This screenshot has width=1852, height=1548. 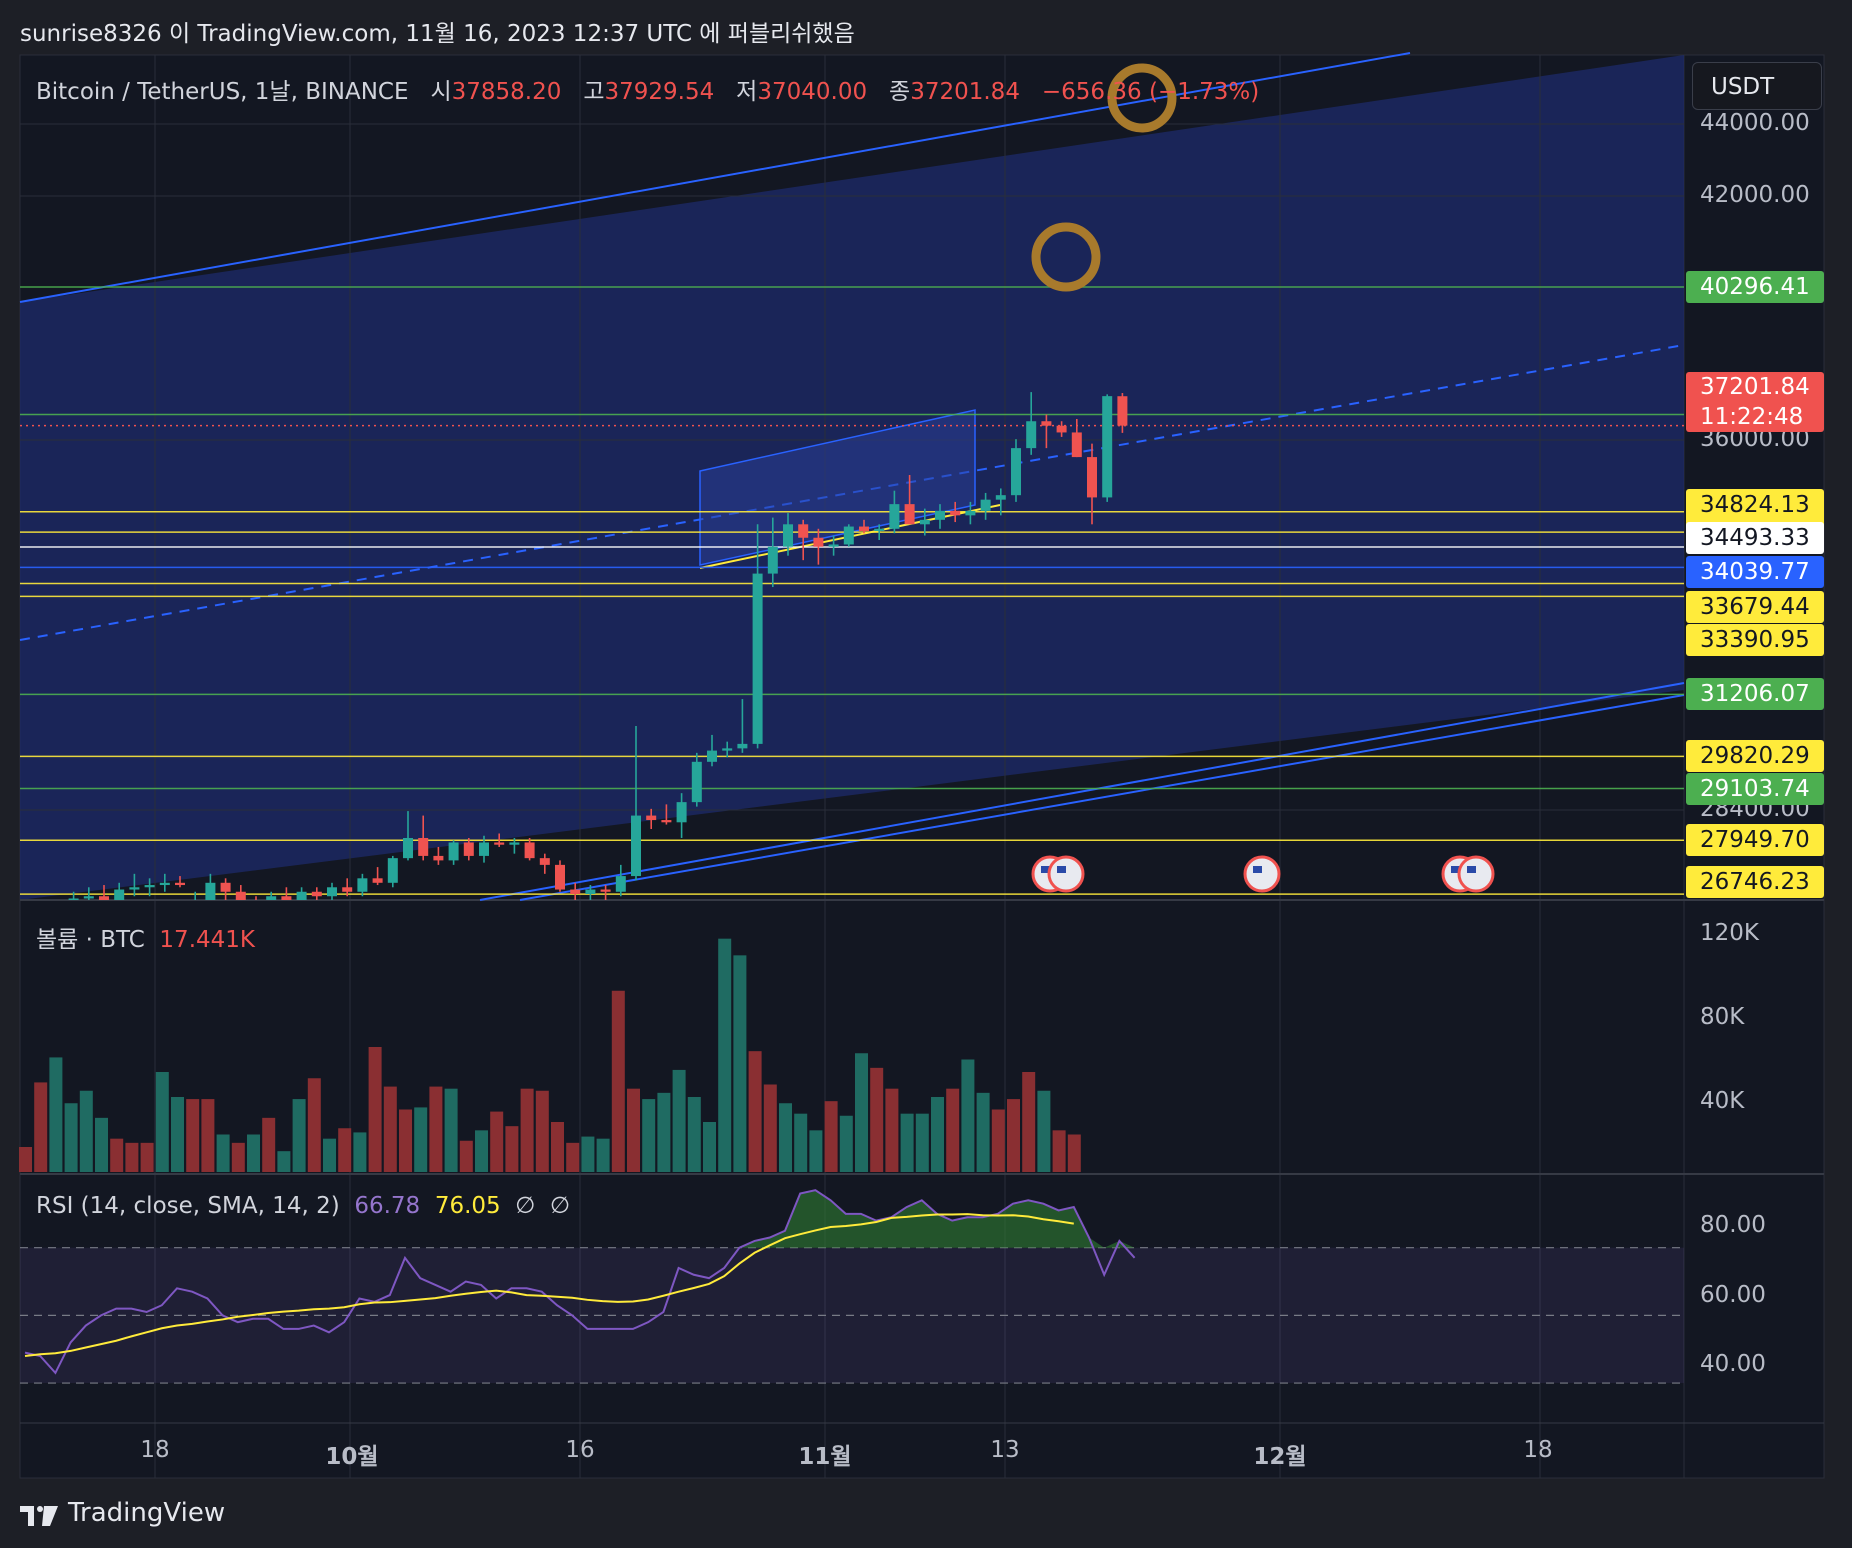 I want to click on footer-brand: TradingView, so click(x=122, y=1513).